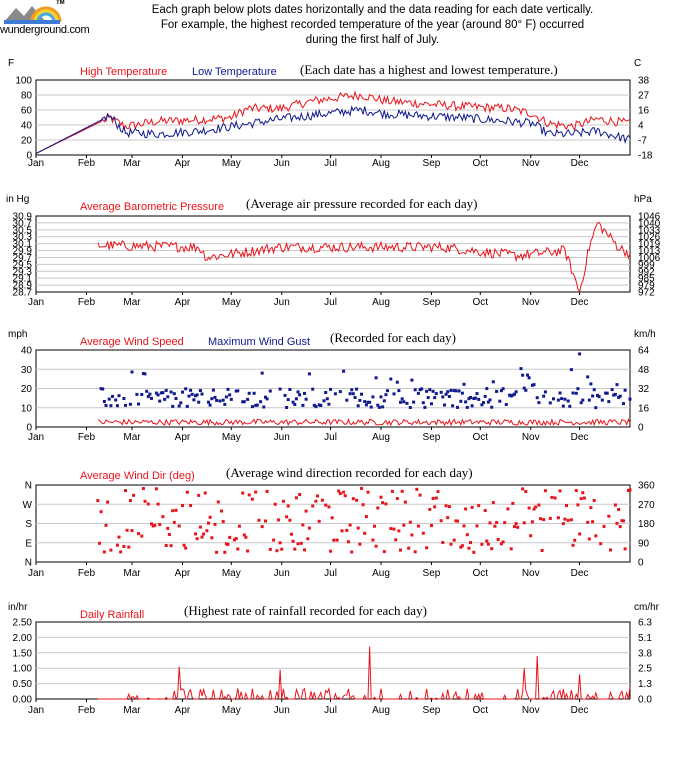 The width and height of the screenshot is (675, 757). Describe the element at coordinates (649, 251) in the screenshot. I see `y-tick-label-right: 1013` at that location.